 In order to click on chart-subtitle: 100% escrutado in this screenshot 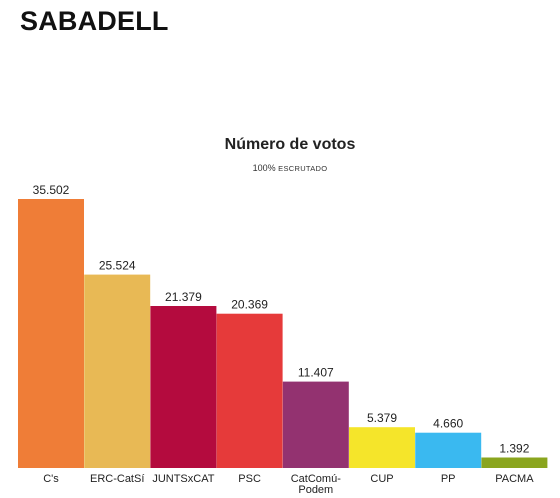, I will do `click(280, 168)`.